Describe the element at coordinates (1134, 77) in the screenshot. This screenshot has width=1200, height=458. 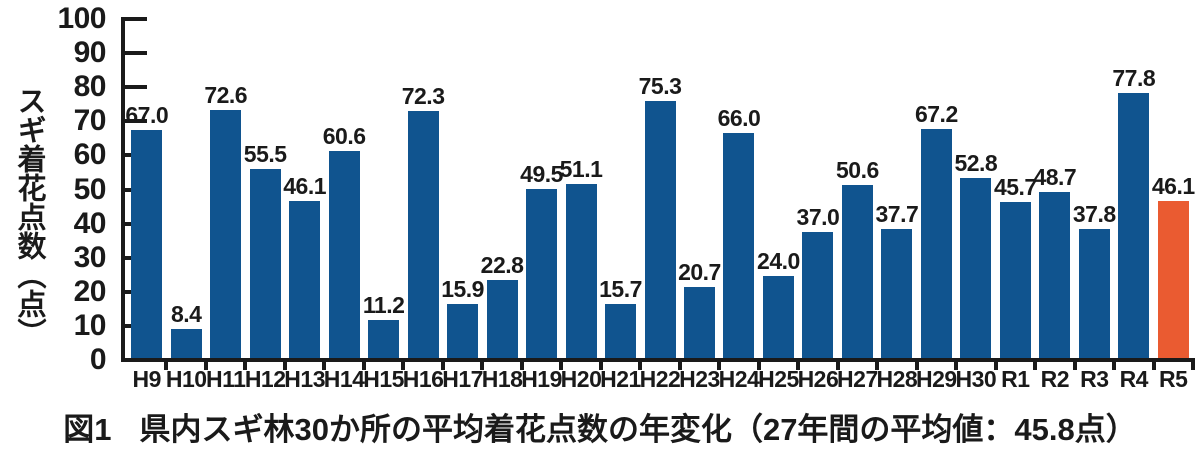
I see `bar-value-label: 77.8` at that location.